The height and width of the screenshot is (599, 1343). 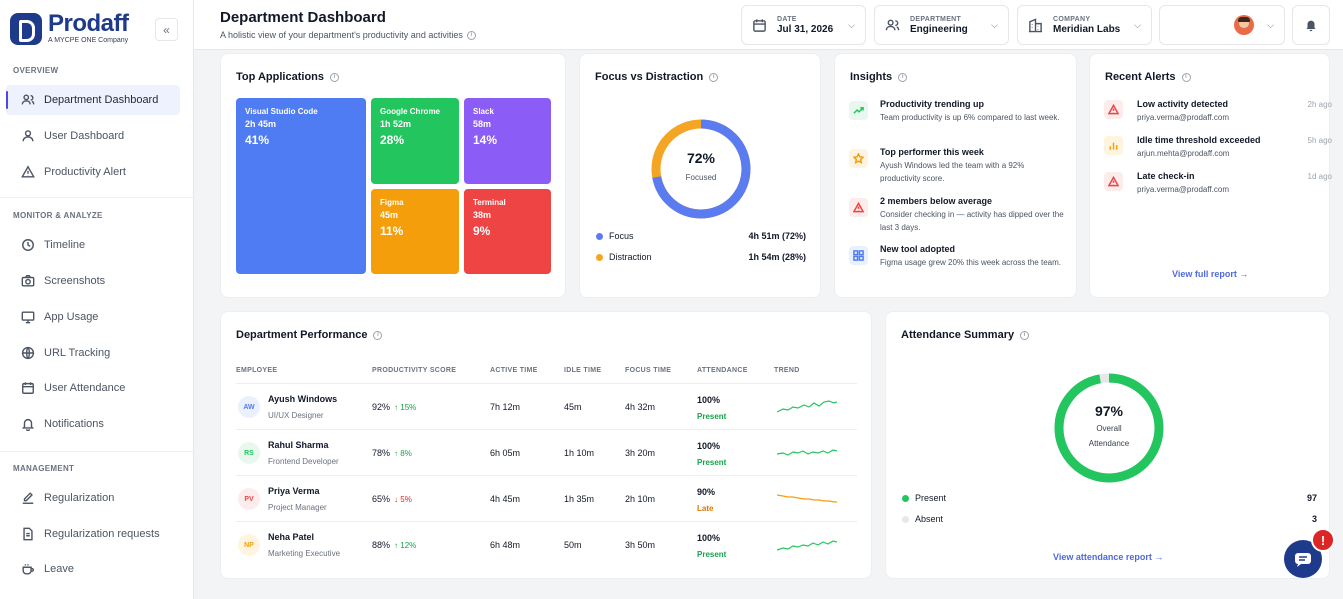 What do you see at coordinates (1108, 557) in the screenshot?
I see `view-attendance-report-link: View attendance report →` at bounding box center [1108, 557].